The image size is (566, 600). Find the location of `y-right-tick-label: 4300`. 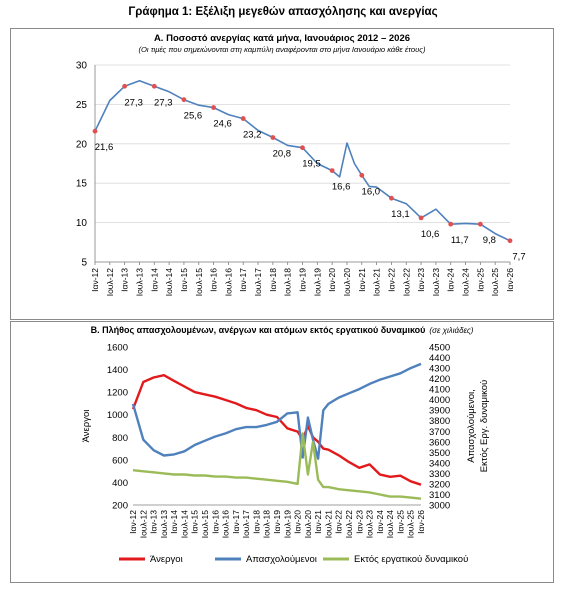

y-right-tick-label: 4300 is located at coordinates (439, 369).